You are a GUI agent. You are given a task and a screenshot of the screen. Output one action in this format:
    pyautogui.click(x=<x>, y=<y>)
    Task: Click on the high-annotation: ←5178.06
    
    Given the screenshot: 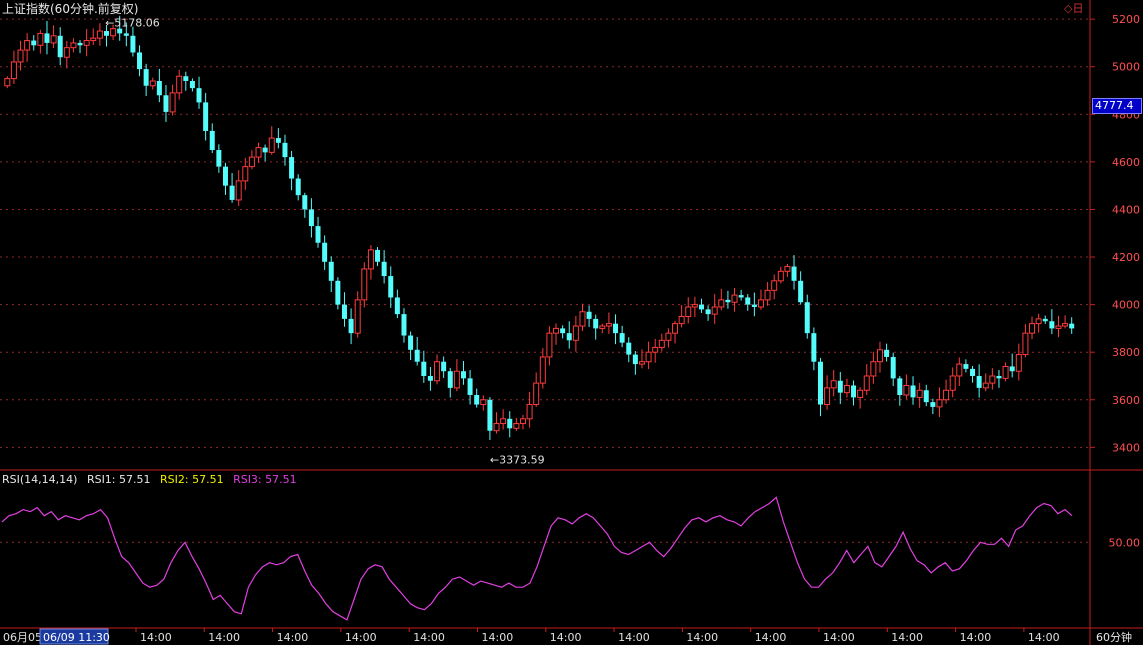 What is the action you would take?
    pyautogui.click(x=132, y=22)
    